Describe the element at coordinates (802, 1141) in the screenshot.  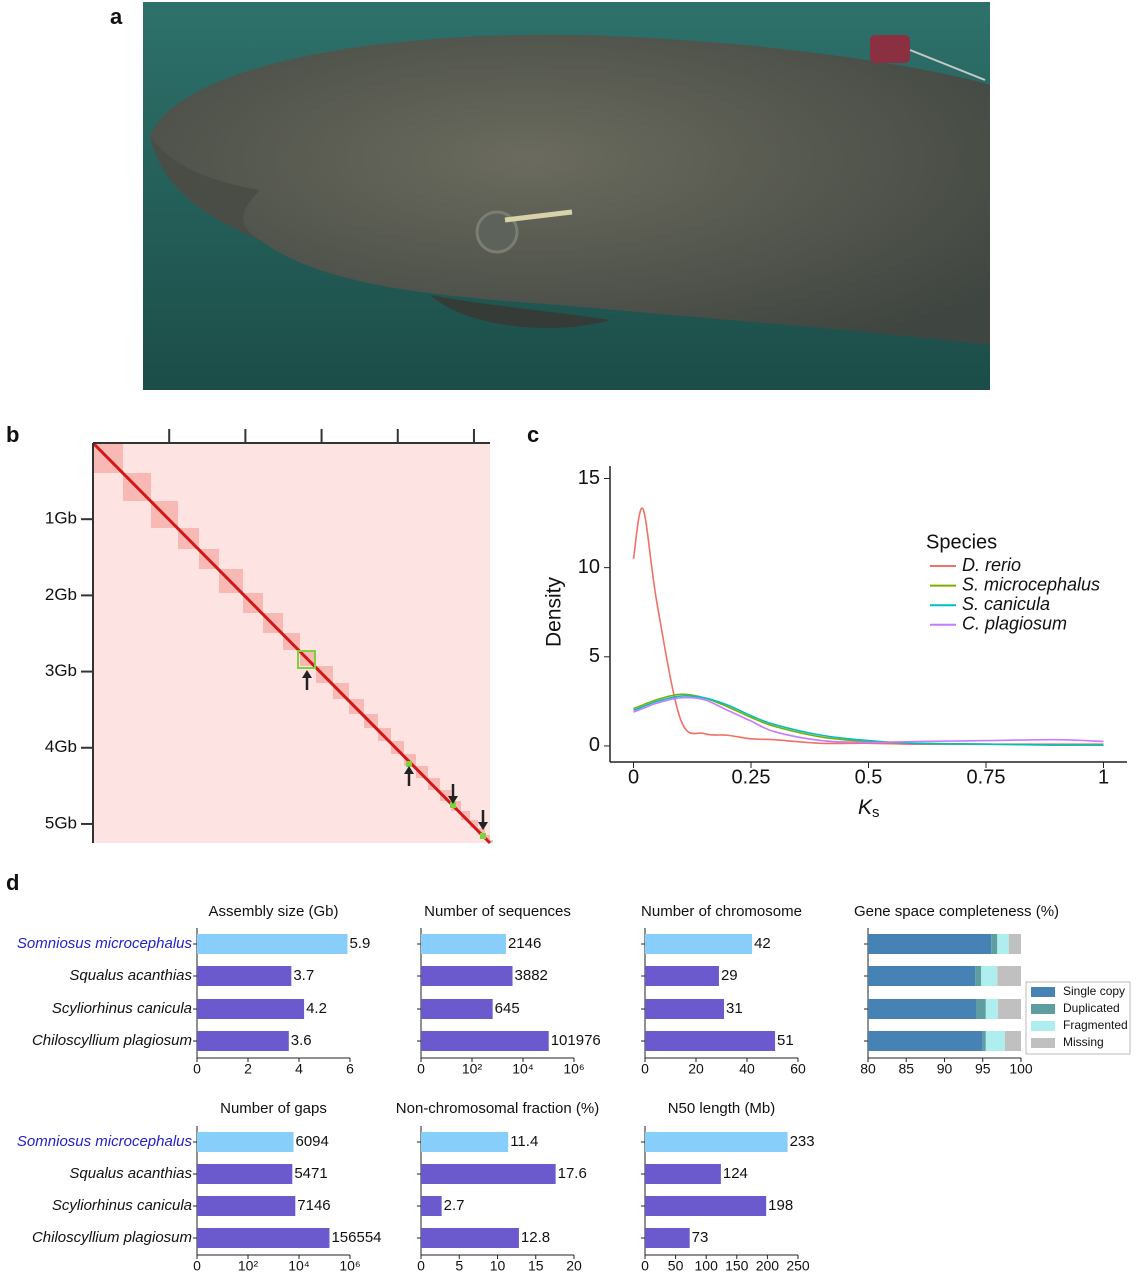
I see `value-label: 233` at that location.